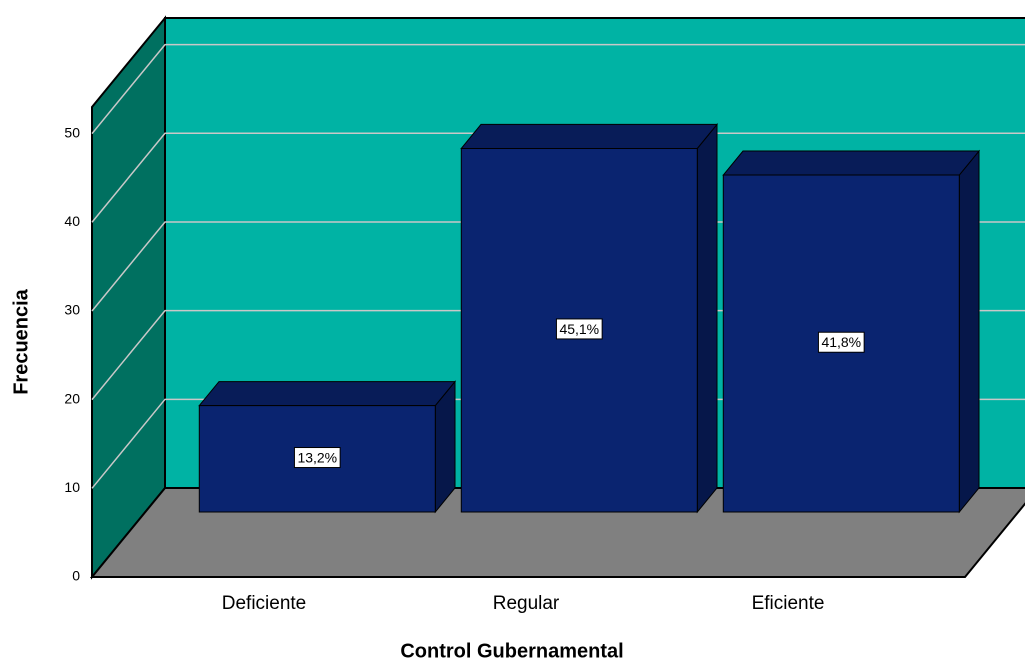 This screenshot has width=1025, height=667. I want to click on y-tick-label: 50, so click(72, 132).